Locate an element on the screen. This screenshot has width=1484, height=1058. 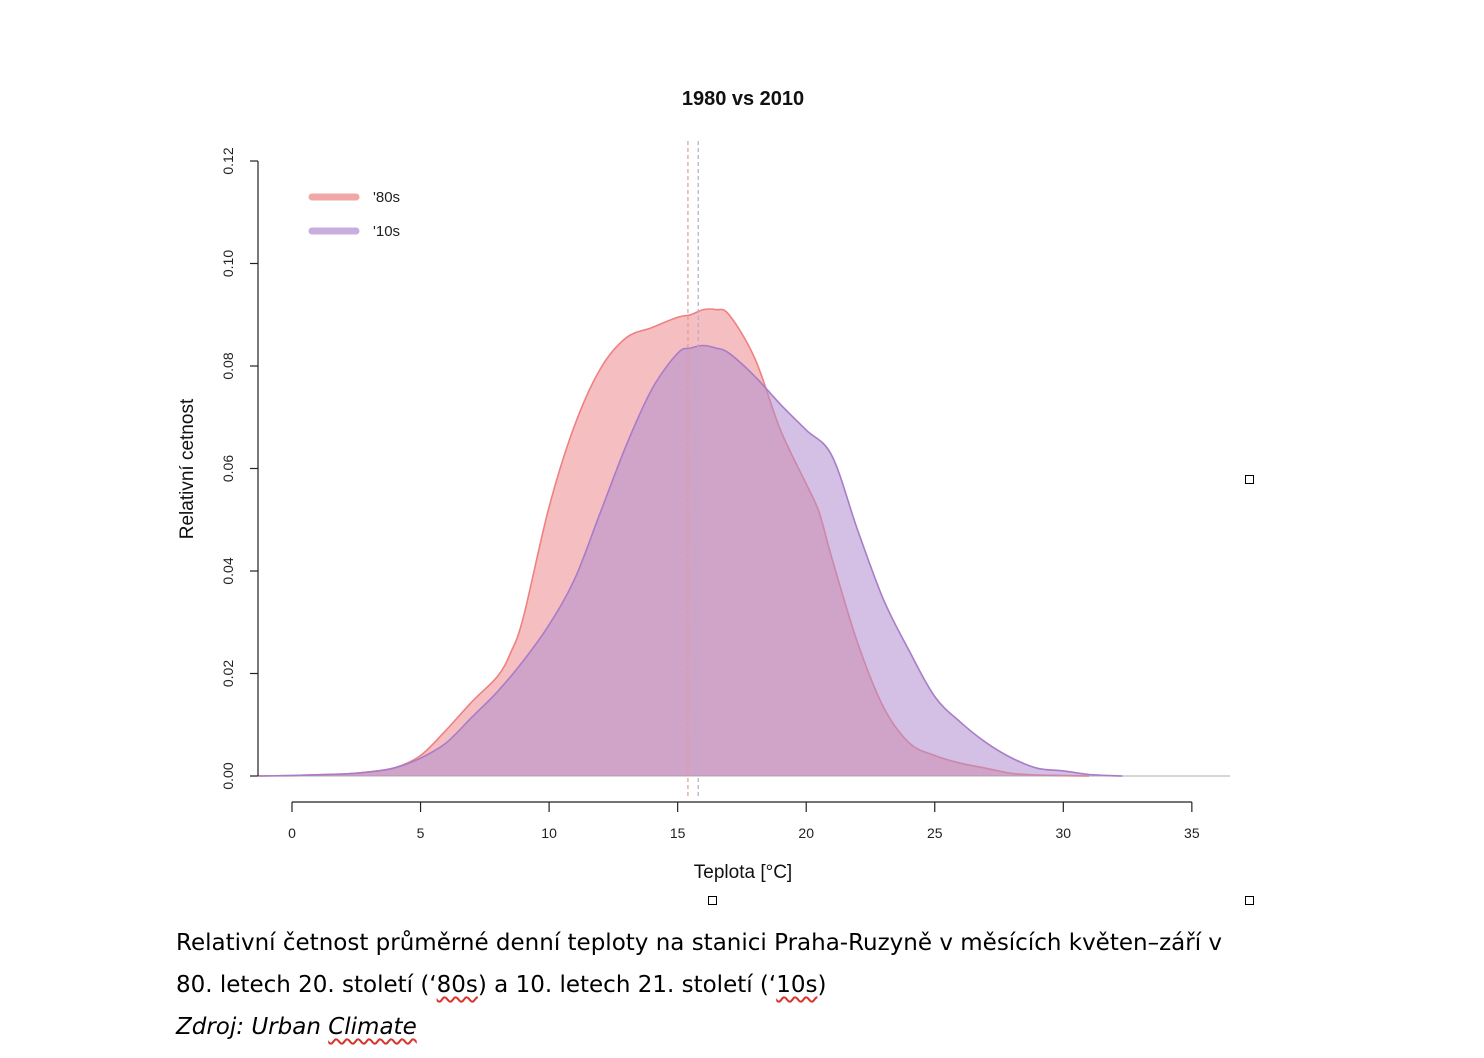
legend-label: '80s is located at coordinates (386, 197).